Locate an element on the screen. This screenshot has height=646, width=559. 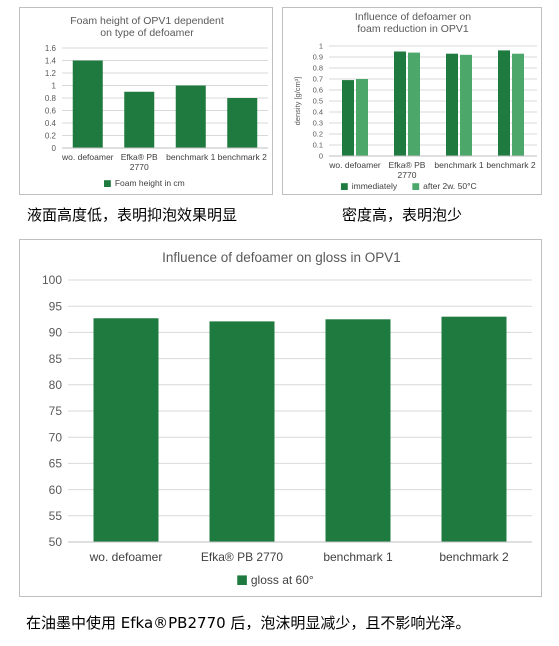
y-tick-label: 100 is located at coordinates (52, 280).